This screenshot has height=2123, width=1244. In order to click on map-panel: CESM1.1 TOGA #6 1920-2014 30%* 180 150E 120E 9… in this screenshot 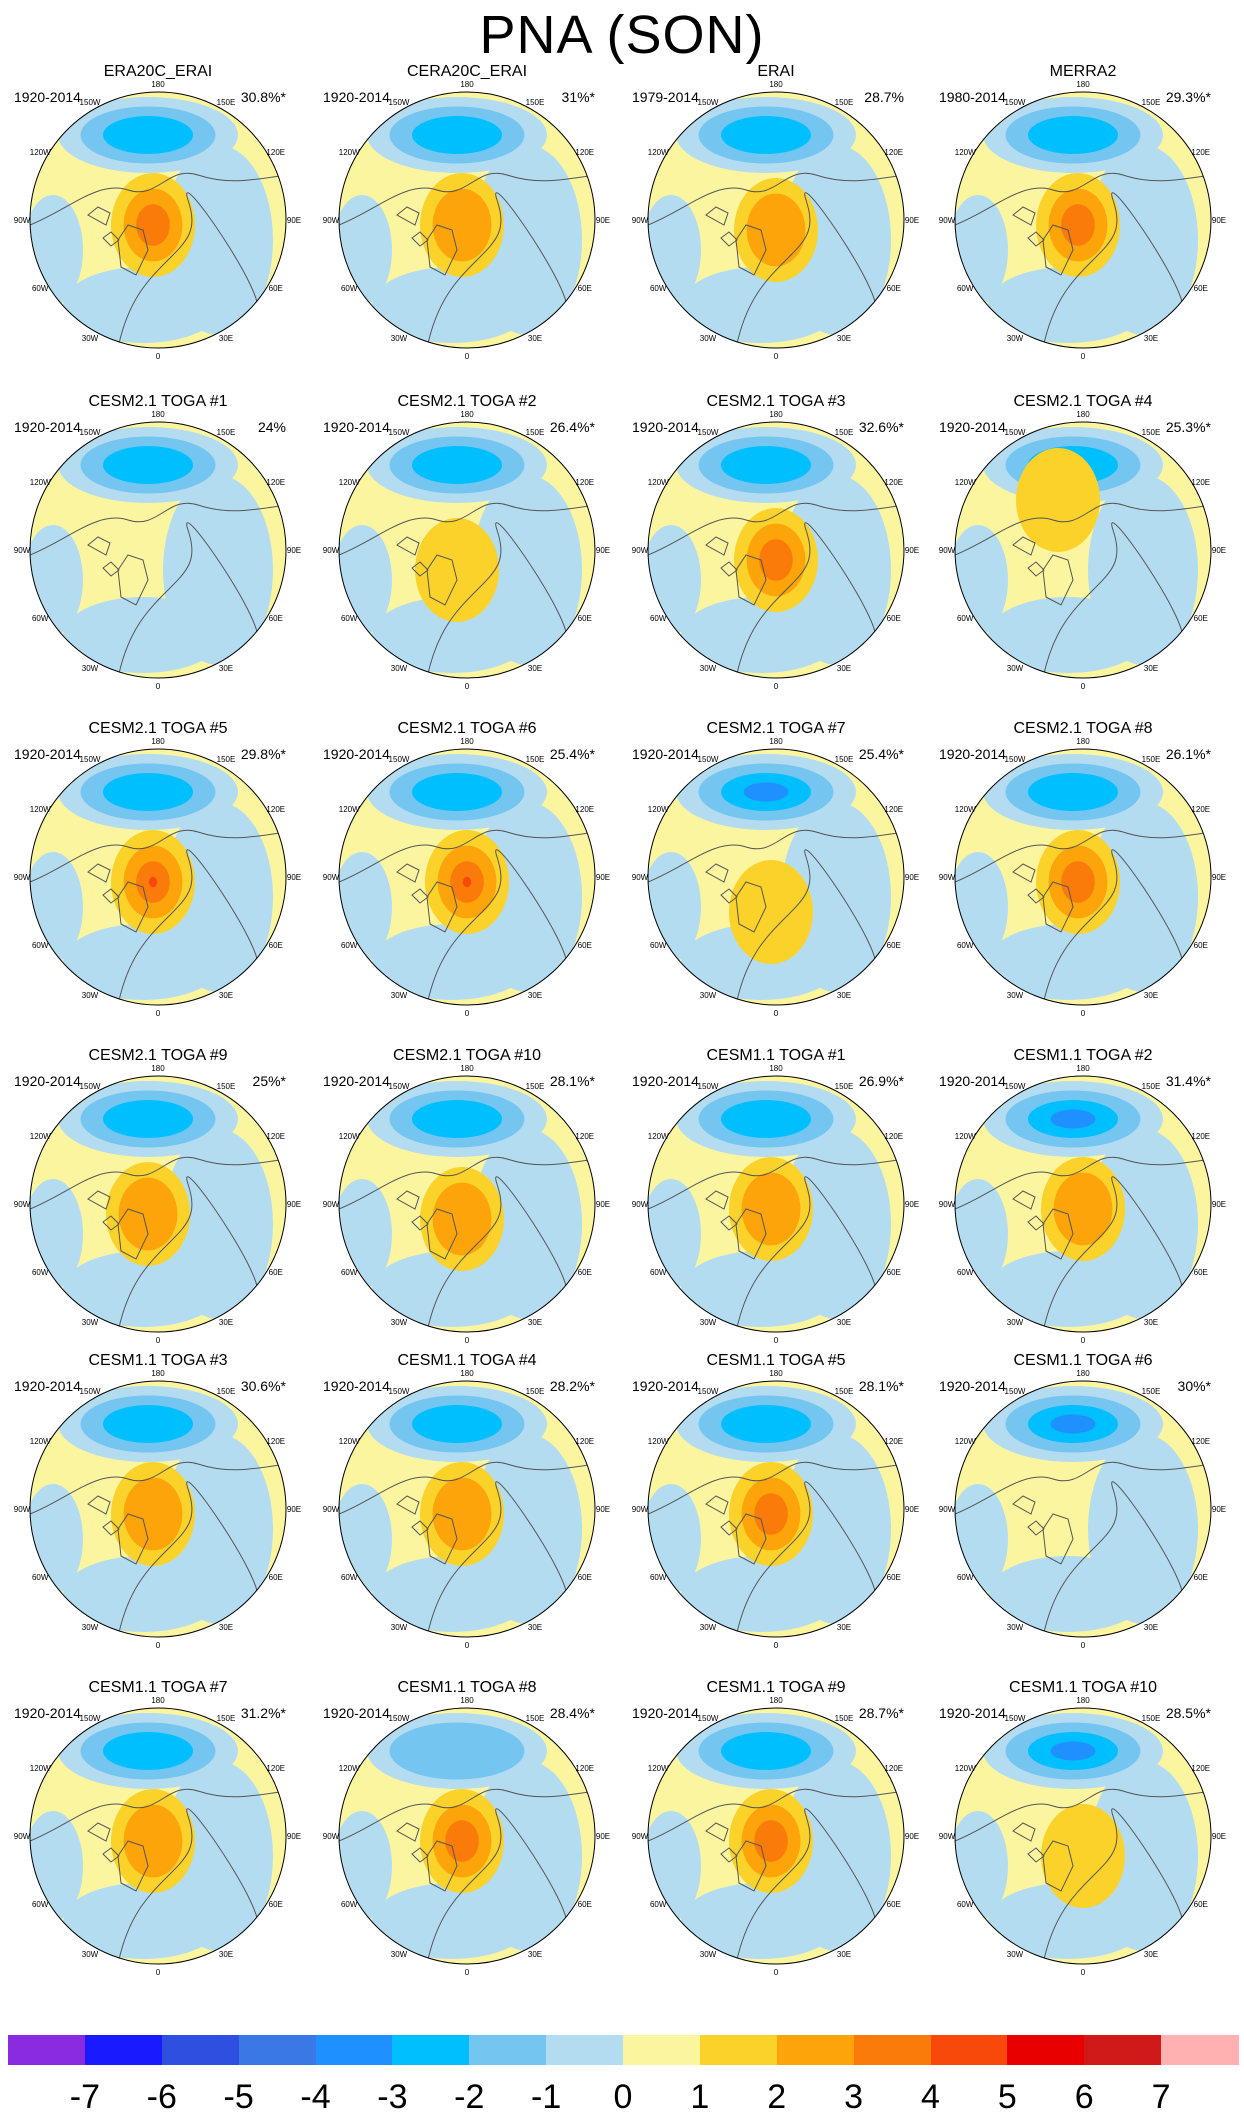, I will do `click(1083, 1510)`.